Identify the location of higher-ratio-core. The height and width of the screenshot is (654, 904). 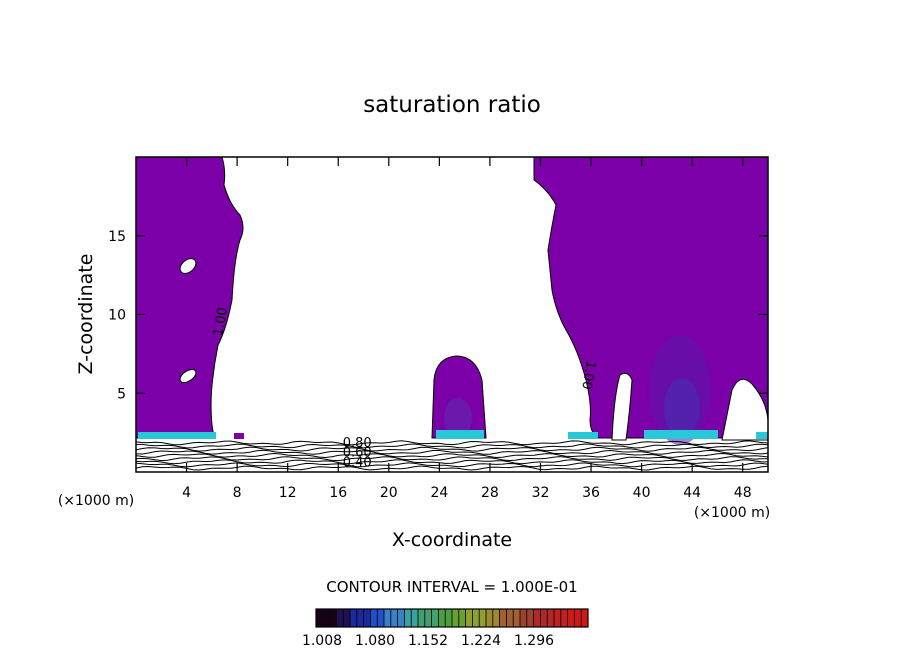
(682, 408).